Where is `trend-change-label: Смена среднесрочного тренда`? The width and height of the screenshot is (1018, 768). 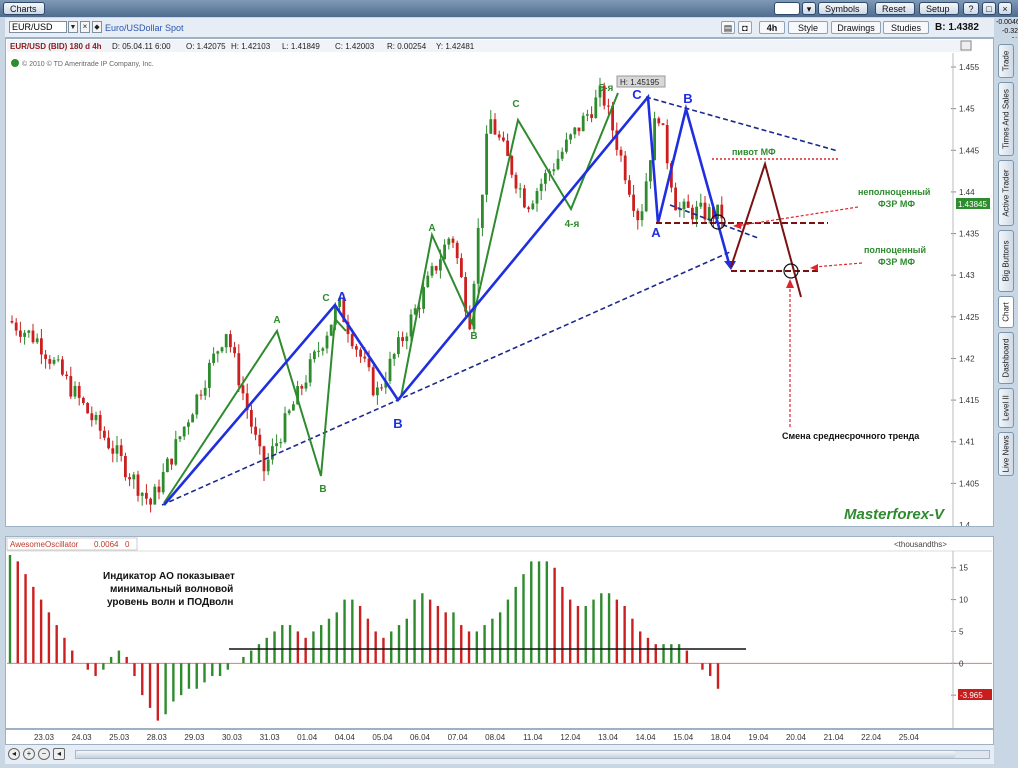 trend-change-label: Смена среднесрочного тренда is located at coordinates (851, 436).